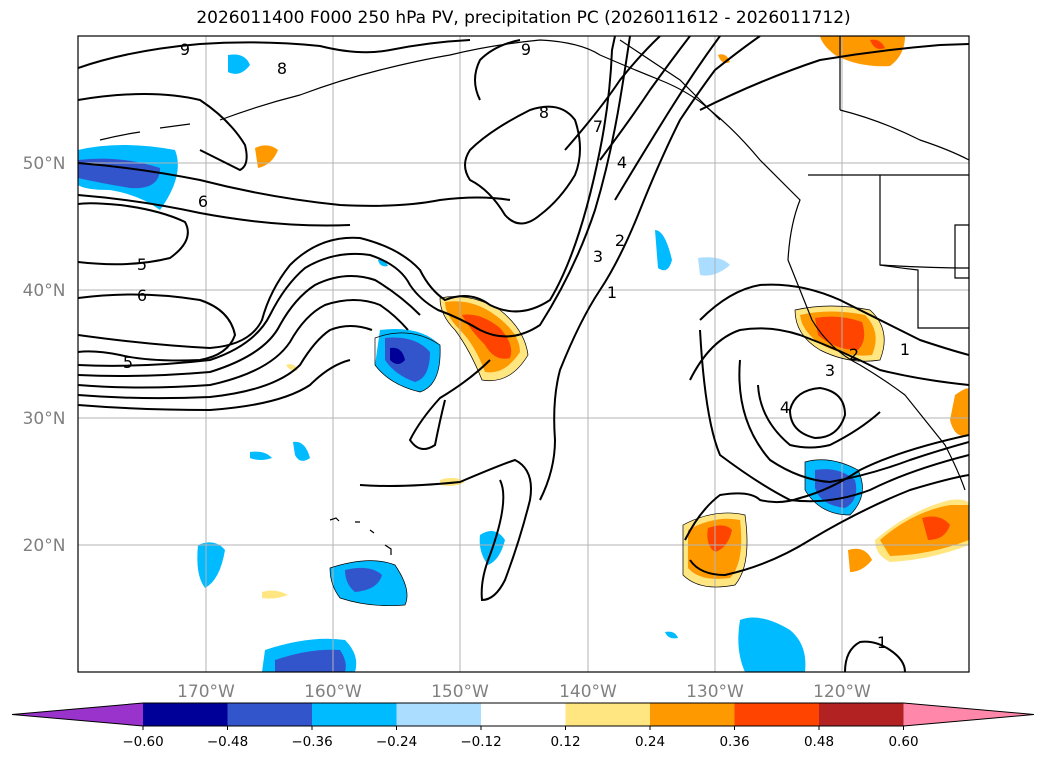  I want to click on colorbar-tick-label: −0.48, so click(227, 742).